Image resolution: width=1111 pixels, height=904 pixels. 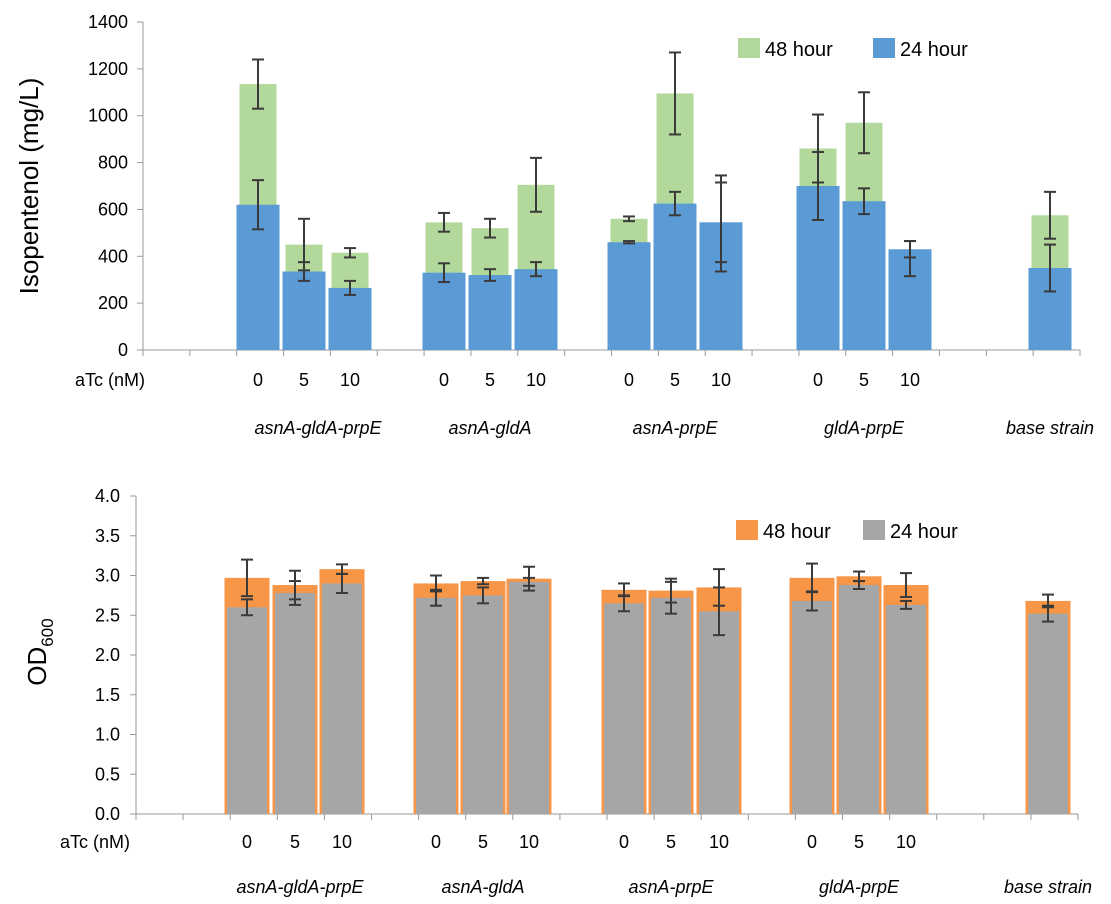 I want to click on y-tick-label: 400, so click(x=113, y=256).